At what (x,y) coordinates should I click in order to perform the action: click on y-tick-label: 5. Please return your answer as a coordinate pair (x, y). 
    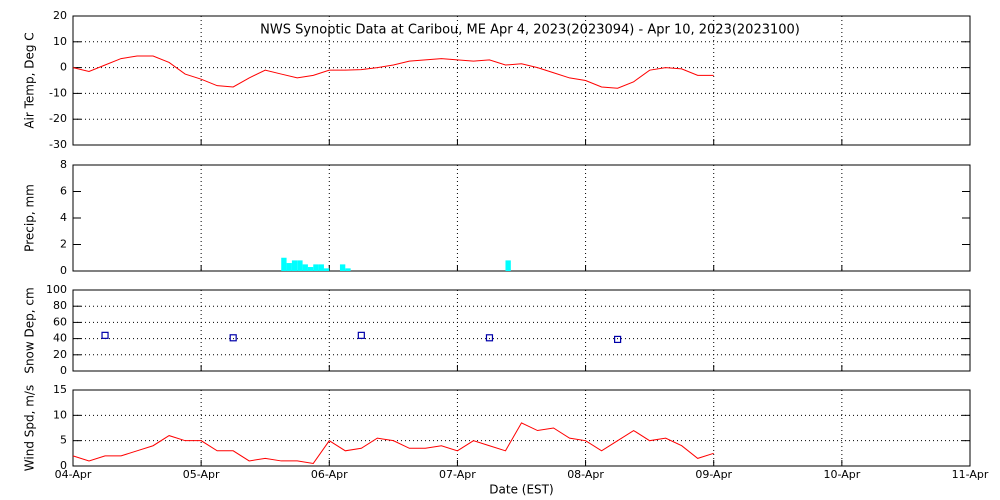
    Looking at the image, I should click on (63, 440).